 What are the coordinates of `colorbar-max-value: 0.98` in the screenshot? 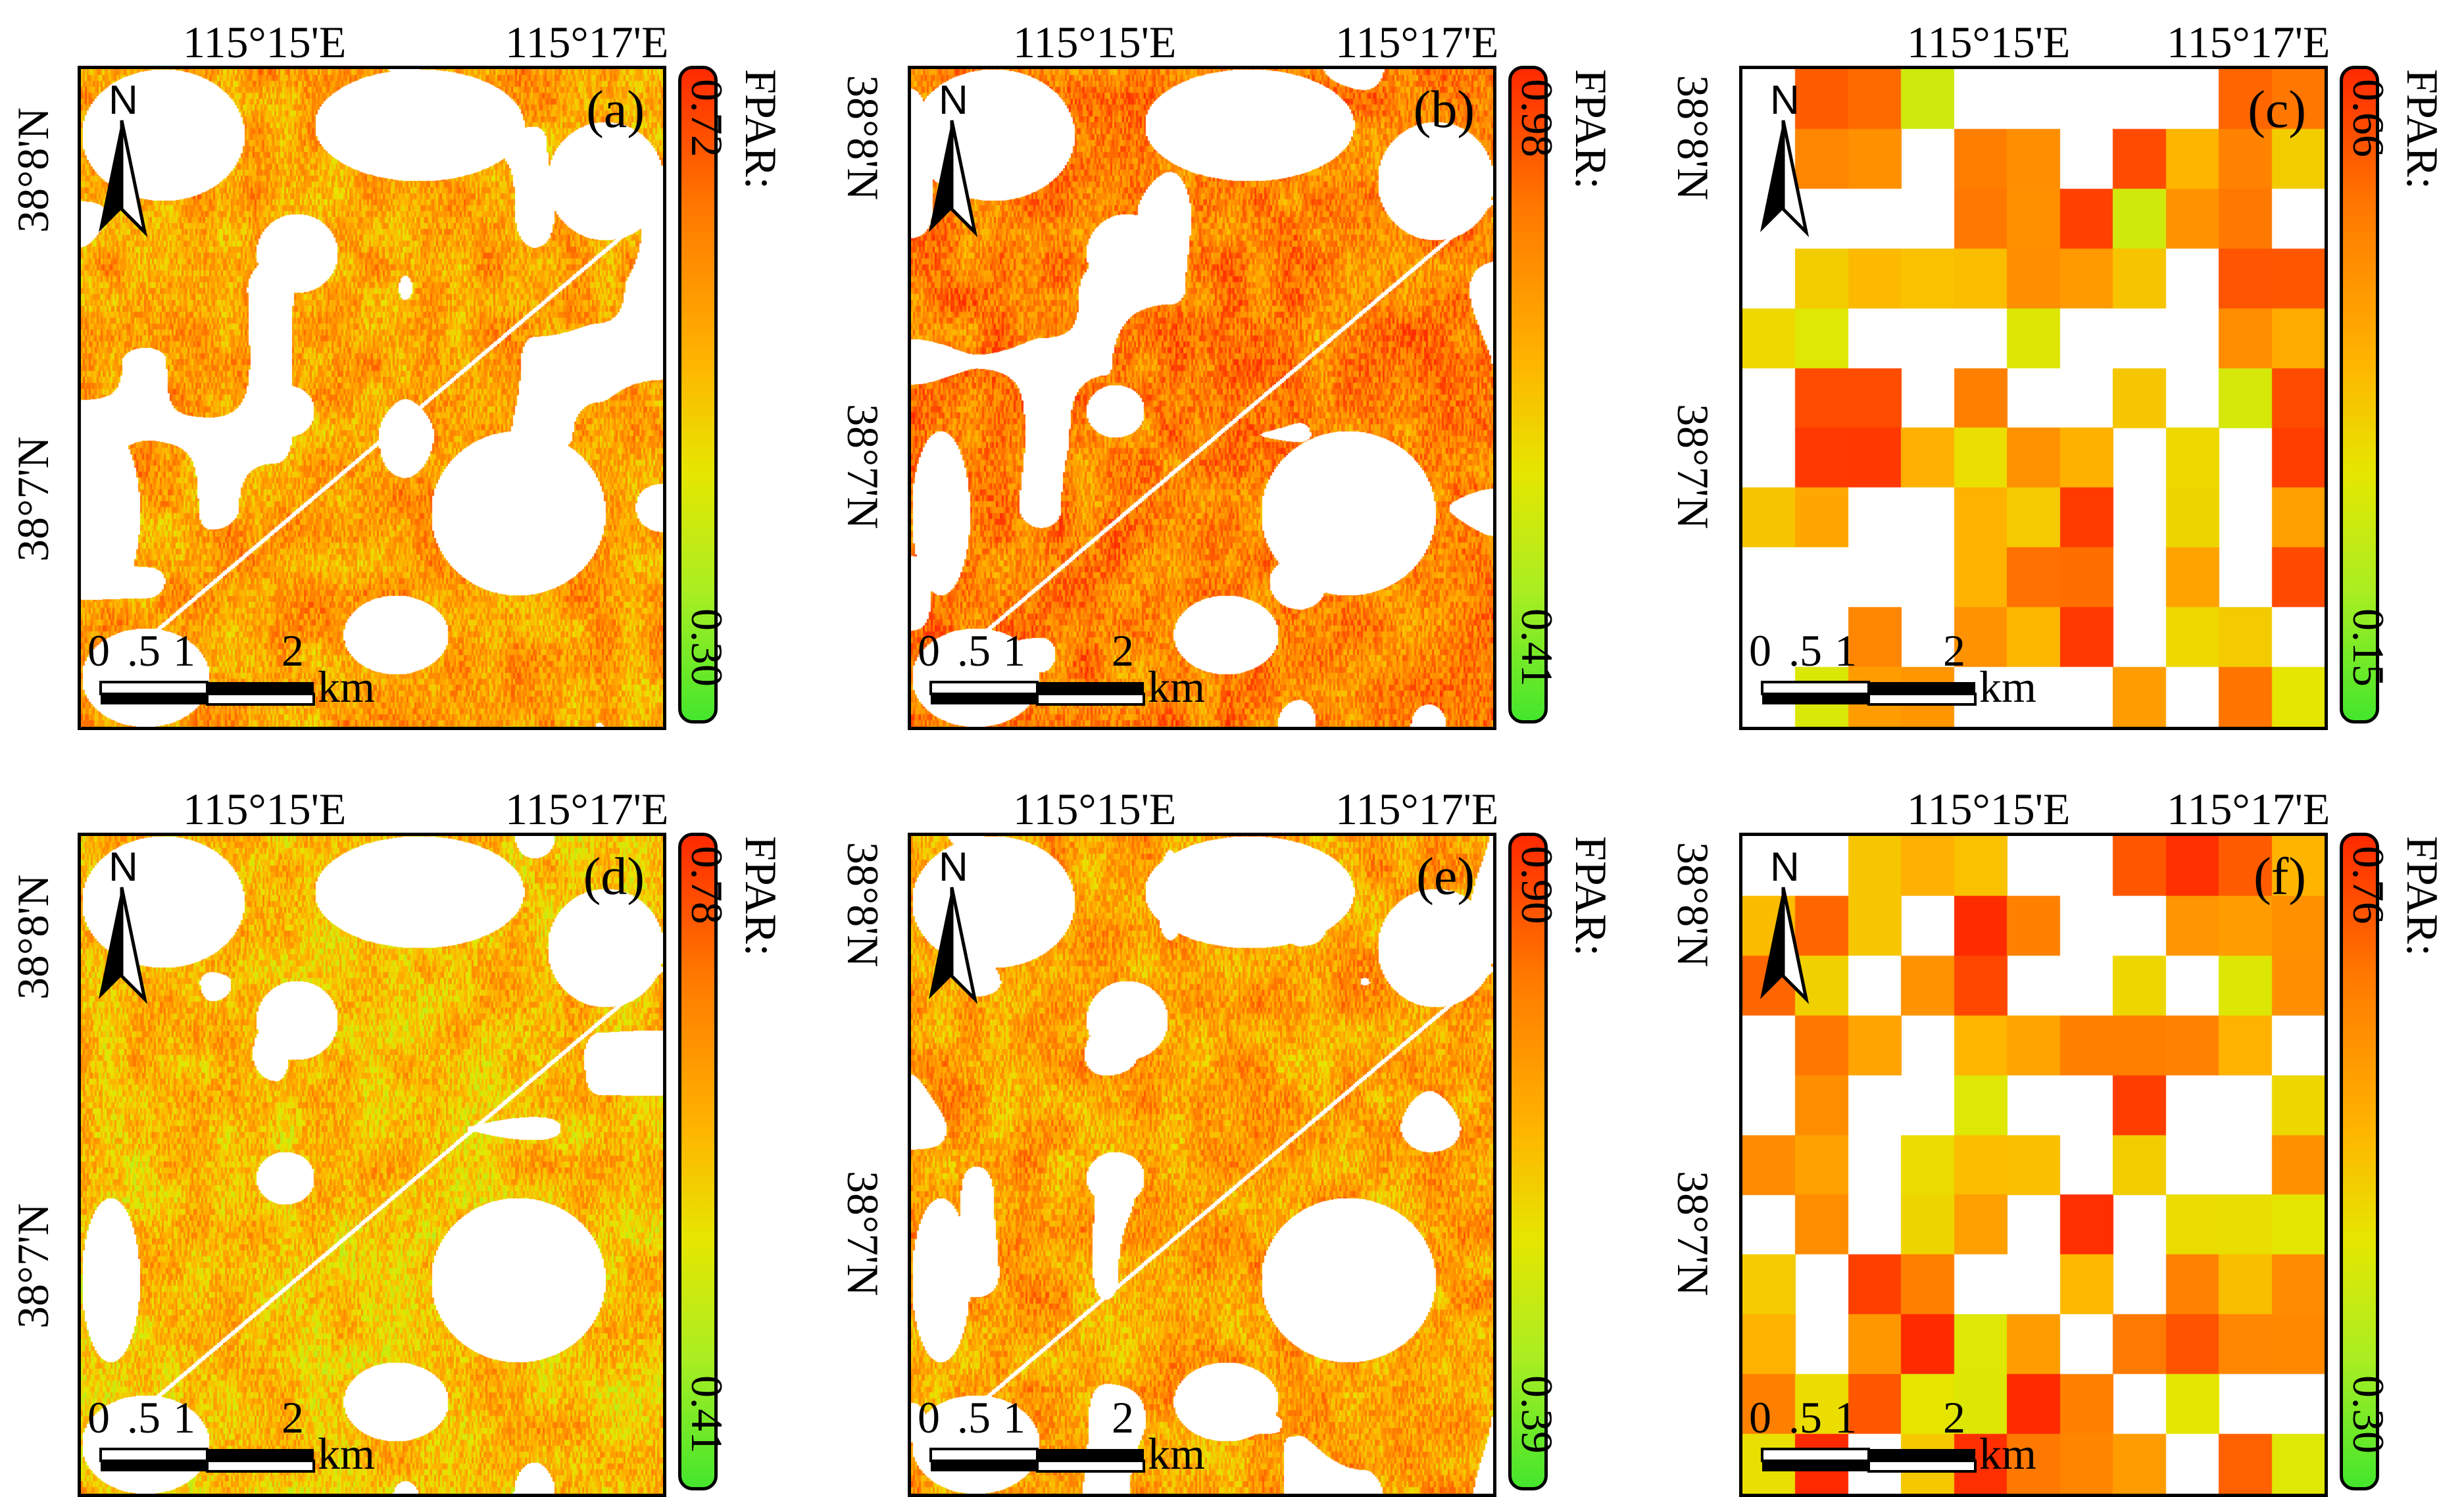 It's located at (1537, 118).